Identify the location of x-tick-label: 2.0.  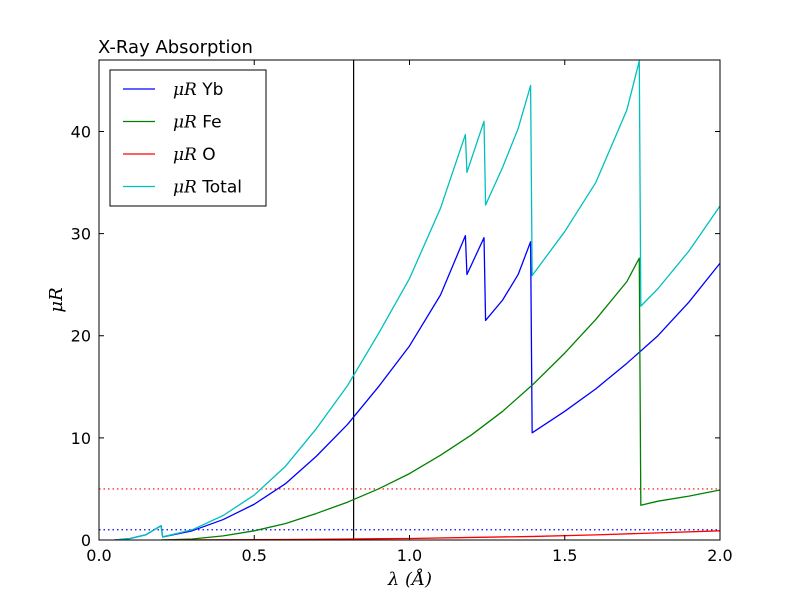
(719, 555).